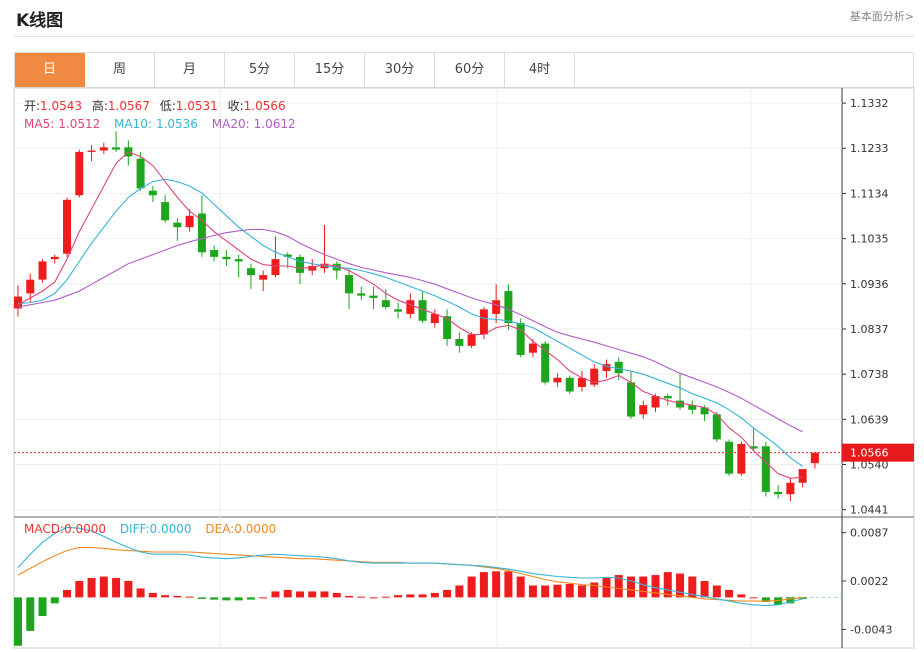 The image size is (924, 652). I want to click on period-tabs: 日 周 月 5分 15分 30分 60分 4时, so click(464, 70).